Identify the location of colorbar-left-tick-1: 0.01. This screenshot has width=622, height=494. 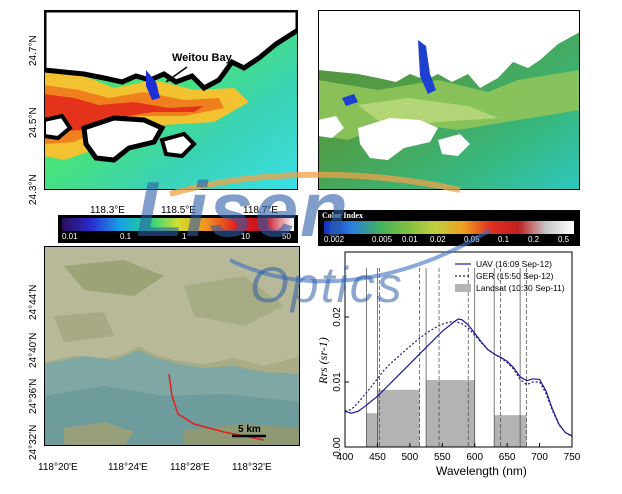
(70, 236).